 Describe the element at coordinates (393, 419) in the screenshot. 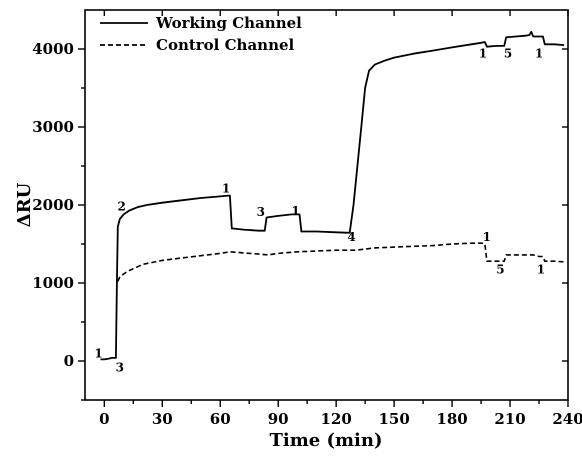

I see `x-tick-label: 150` at that location.